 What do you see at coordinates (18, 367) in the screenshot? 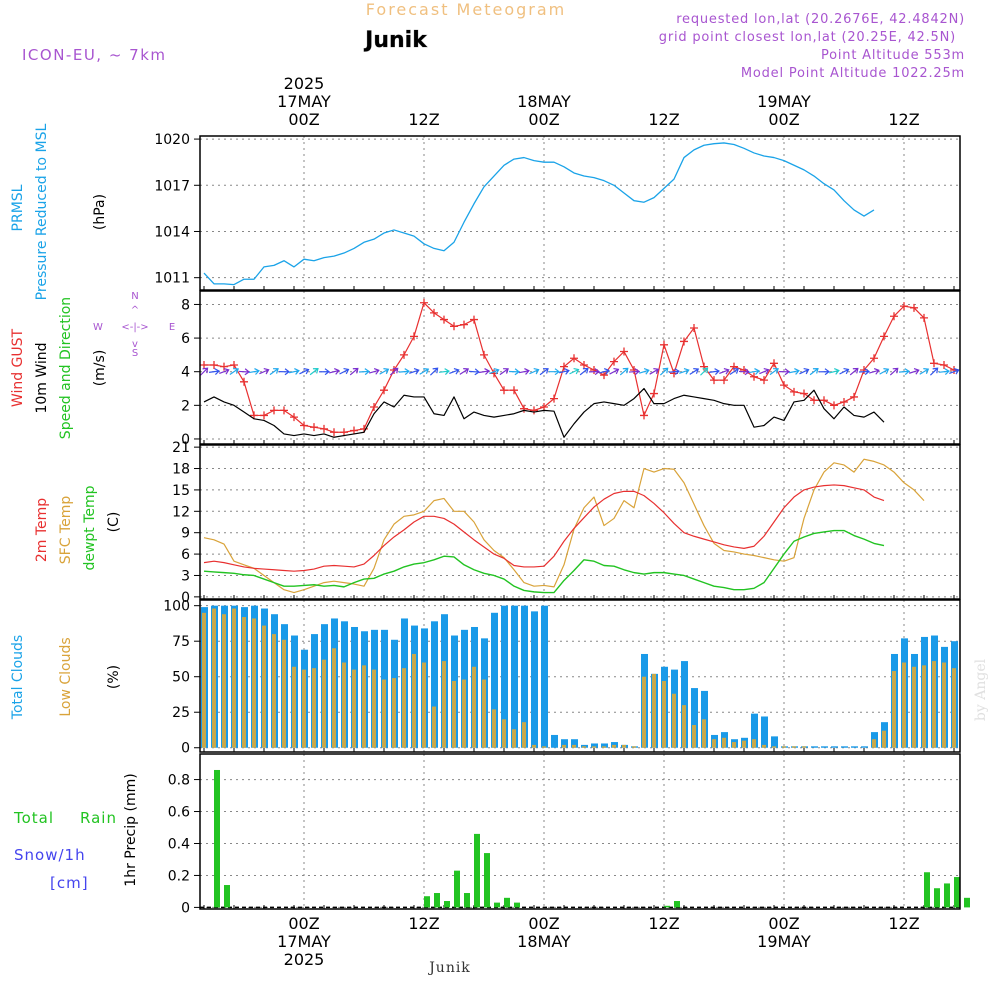
I see `gust-label: Wind GUST` at bounding box center [18, 367].